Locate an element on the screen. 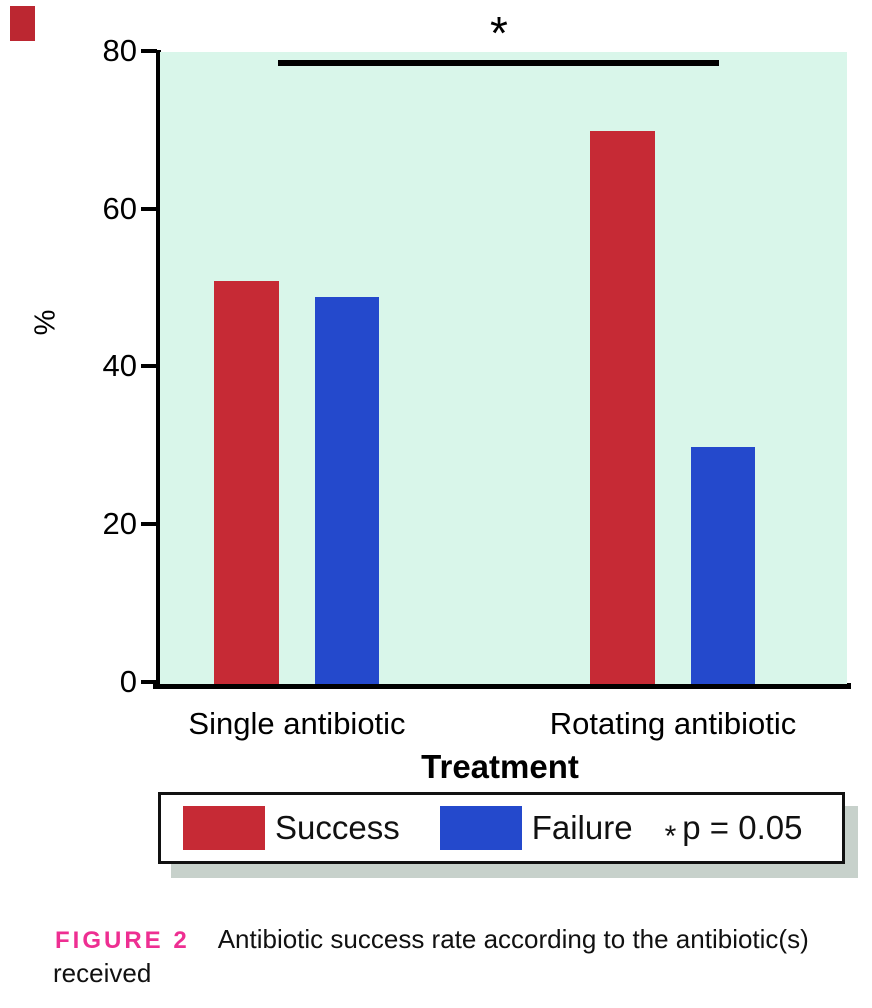 The width and height of the screenshot is (872, 1008). y-tick-label-80: 80 is located at coordinates (119, 50).